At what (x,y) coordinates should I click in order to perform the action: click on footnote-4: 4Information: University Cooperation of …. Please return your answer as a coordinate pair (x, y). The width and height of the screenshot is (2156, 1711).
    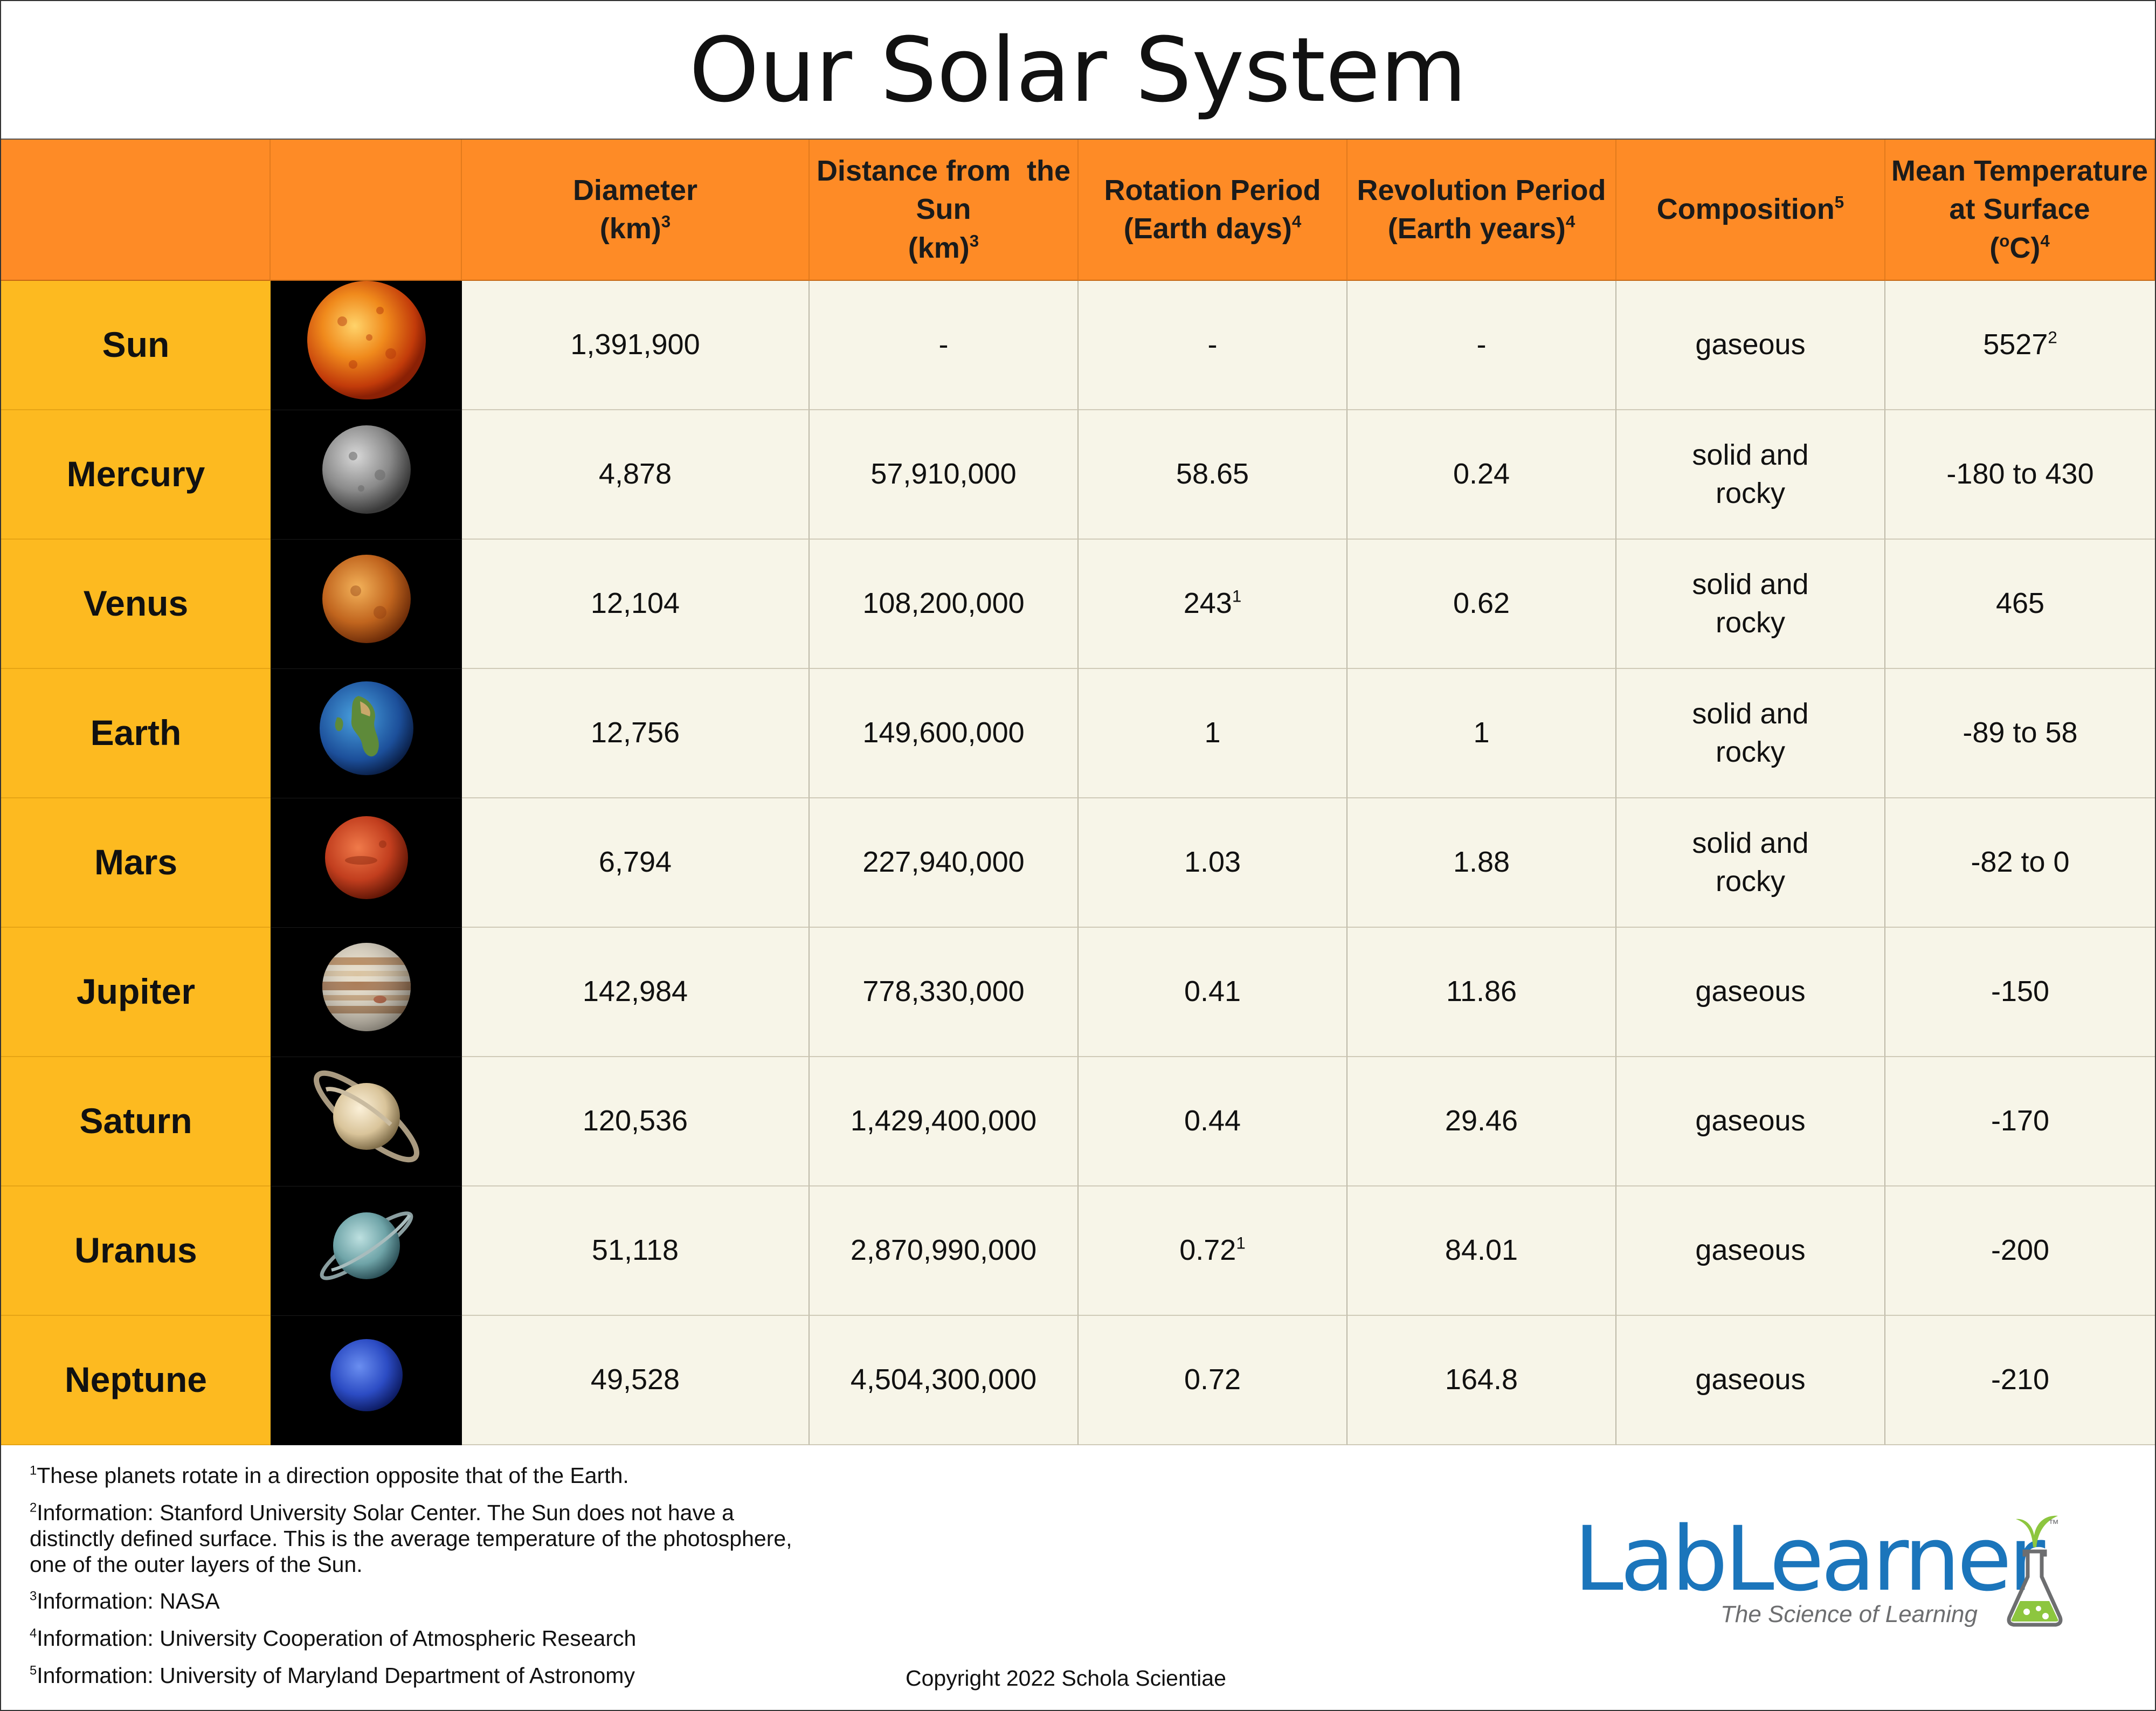
    Looking at the image, I should click on (333, 1638).